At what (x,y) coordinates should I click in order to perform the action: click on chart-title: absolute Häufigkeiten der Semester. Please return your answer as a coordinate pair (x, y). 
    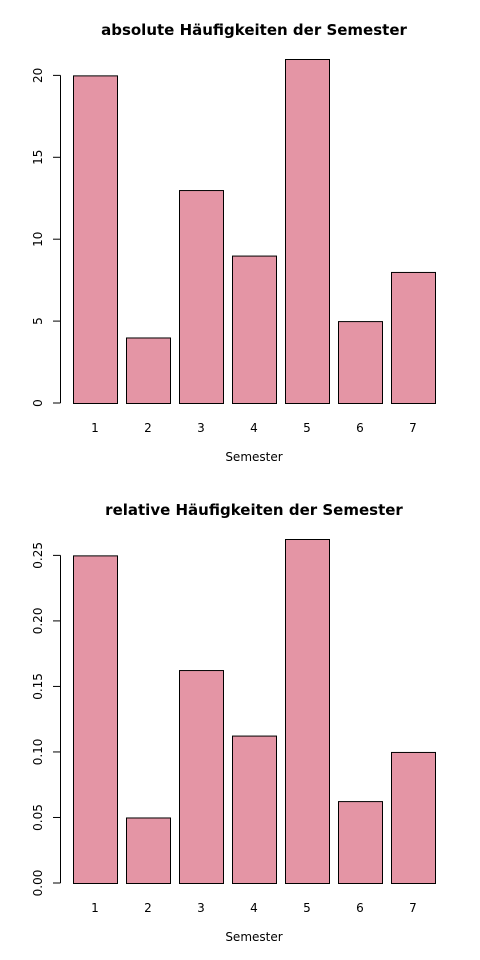
    Looking at the image, I should click on (254, 30).